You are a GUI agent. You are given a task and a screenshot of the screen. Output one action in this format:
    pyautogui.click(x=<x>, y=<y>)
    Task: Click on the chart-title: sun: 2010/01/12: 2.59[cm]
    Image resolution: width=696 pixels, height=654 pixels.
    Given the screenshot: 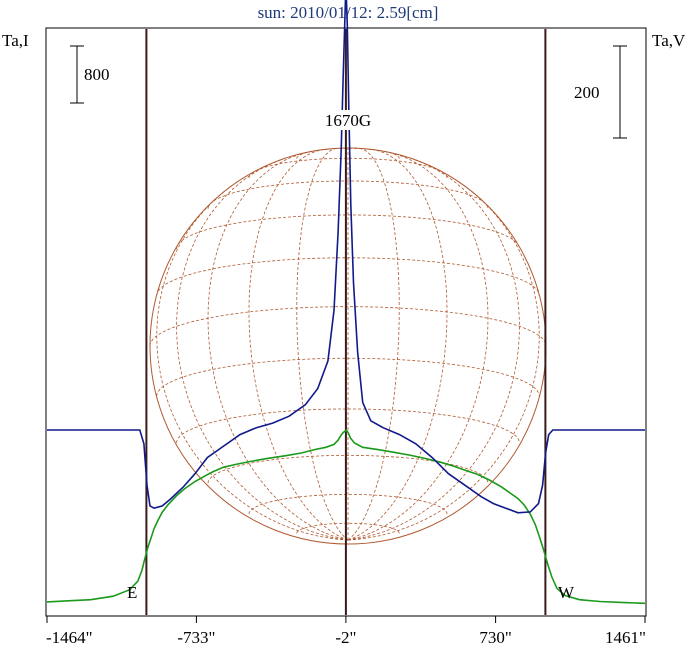 What is the action you would take?
    pyautogui.click(x=348, y=12)
    